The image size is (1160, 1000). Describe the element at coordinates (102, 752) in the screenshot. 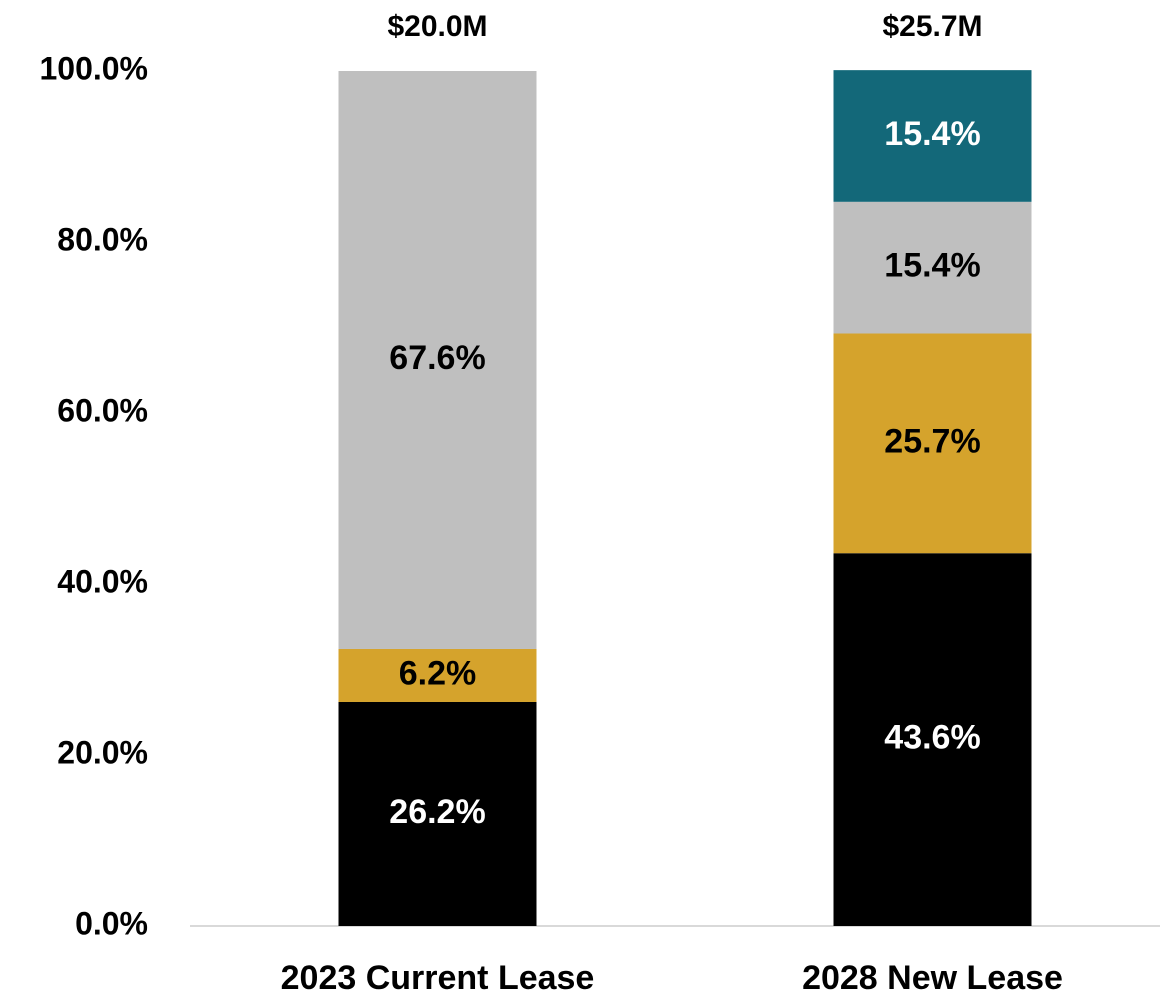

I see `y-tick-label: 20.0%` at that location.